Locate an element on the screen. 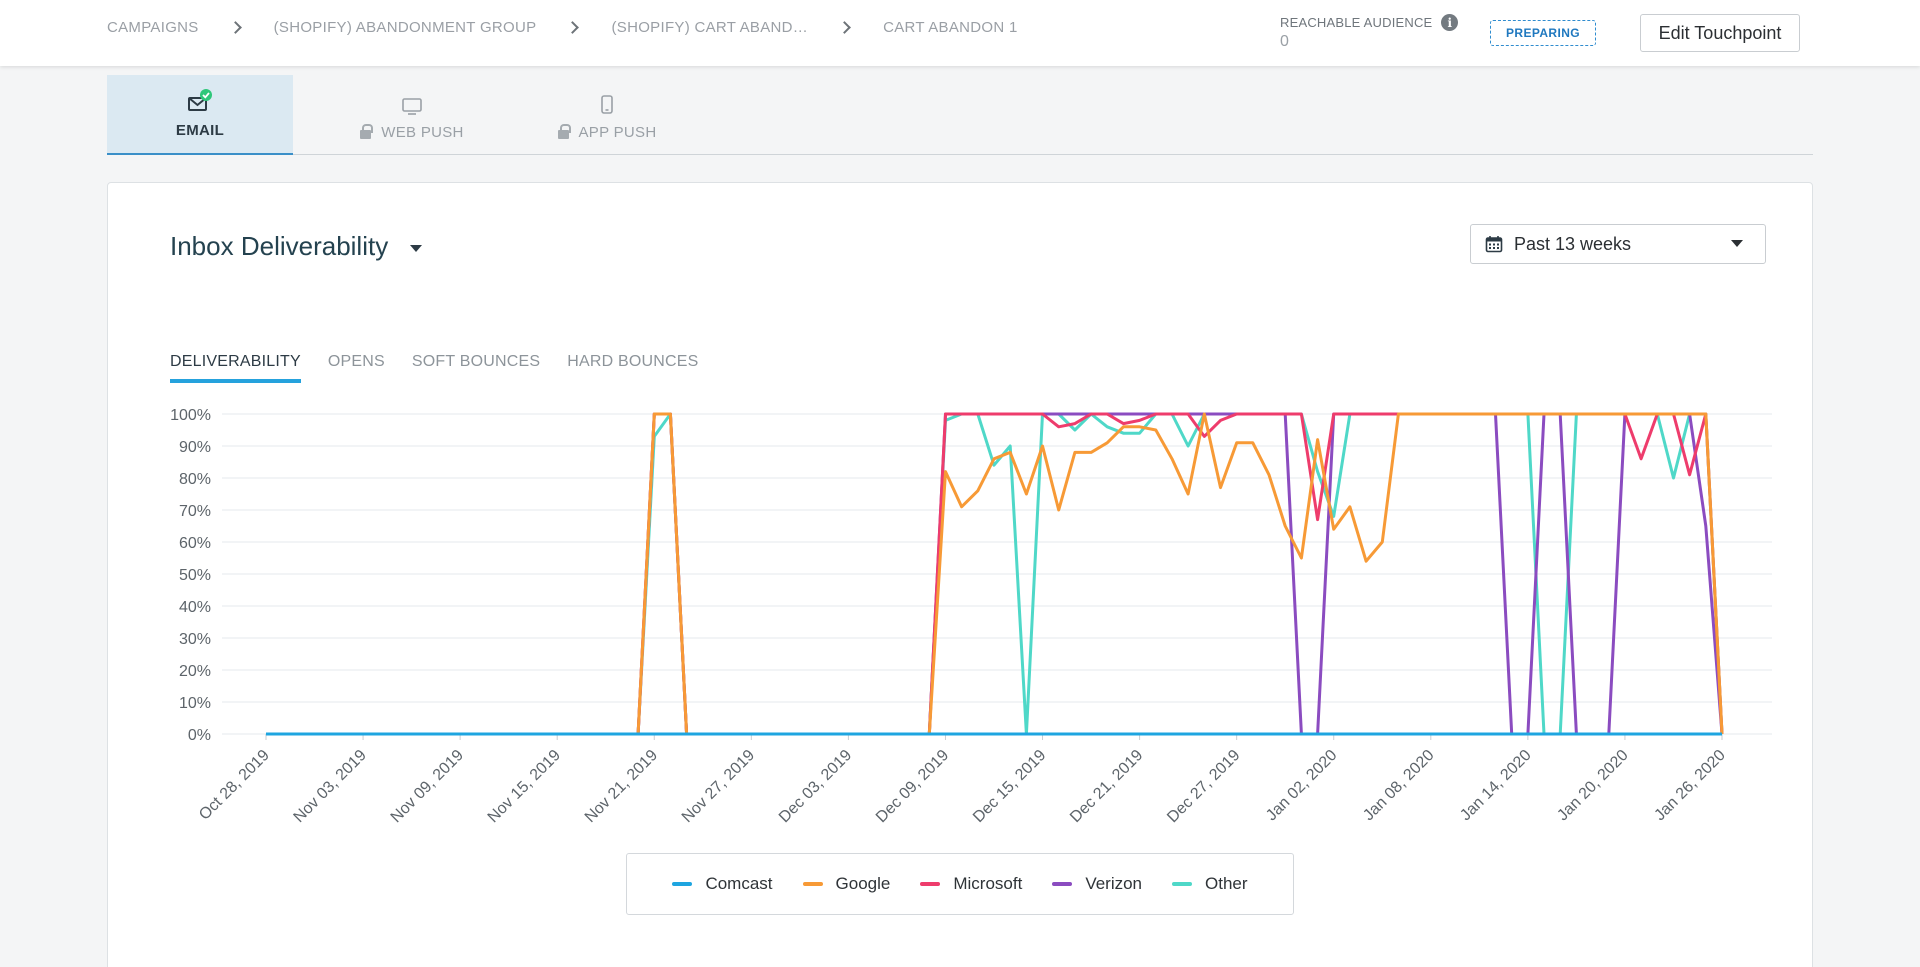 Image resolution: width=1920 pixels, height=967 pixels. x-tick-label: Jan 20, 2020 is located at coordinates (1593, 786).